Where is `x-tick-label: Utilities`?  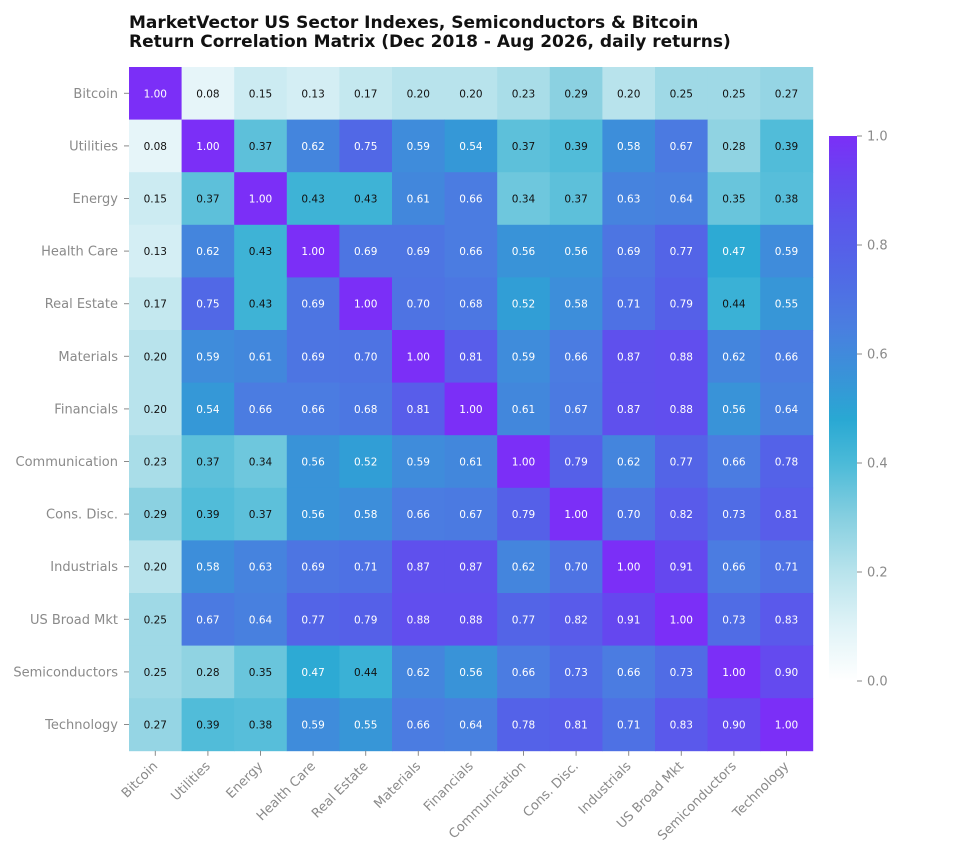
x-tick-label: Utilities is located at coordinates (191, 781).